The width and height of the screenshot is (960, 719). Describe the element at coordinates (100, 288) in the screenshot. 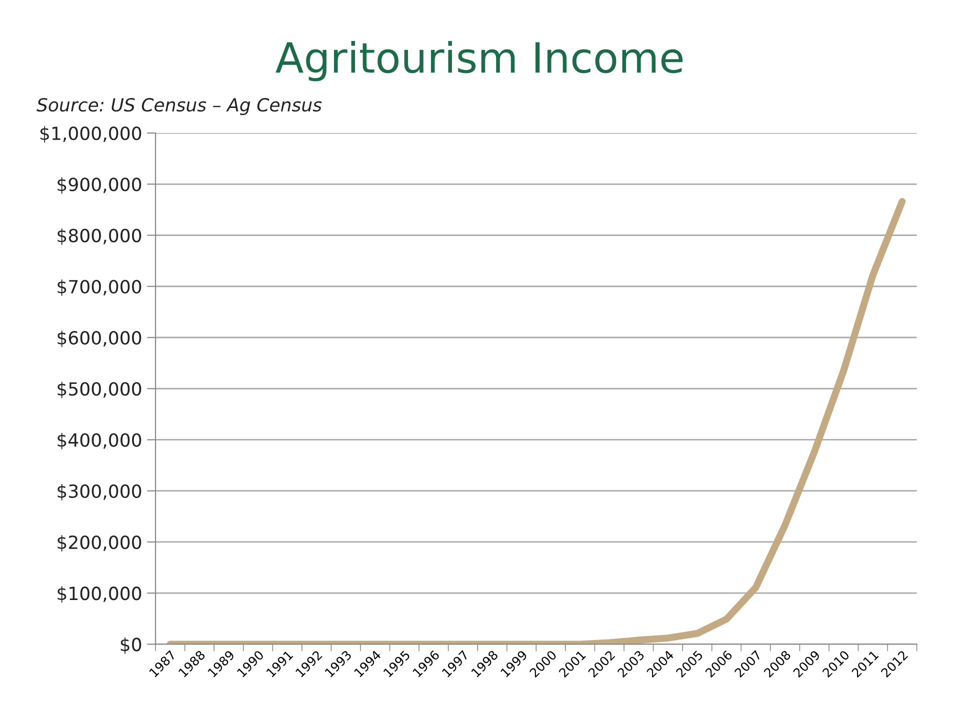

I see `y-tick-label: $700,000` at that location.